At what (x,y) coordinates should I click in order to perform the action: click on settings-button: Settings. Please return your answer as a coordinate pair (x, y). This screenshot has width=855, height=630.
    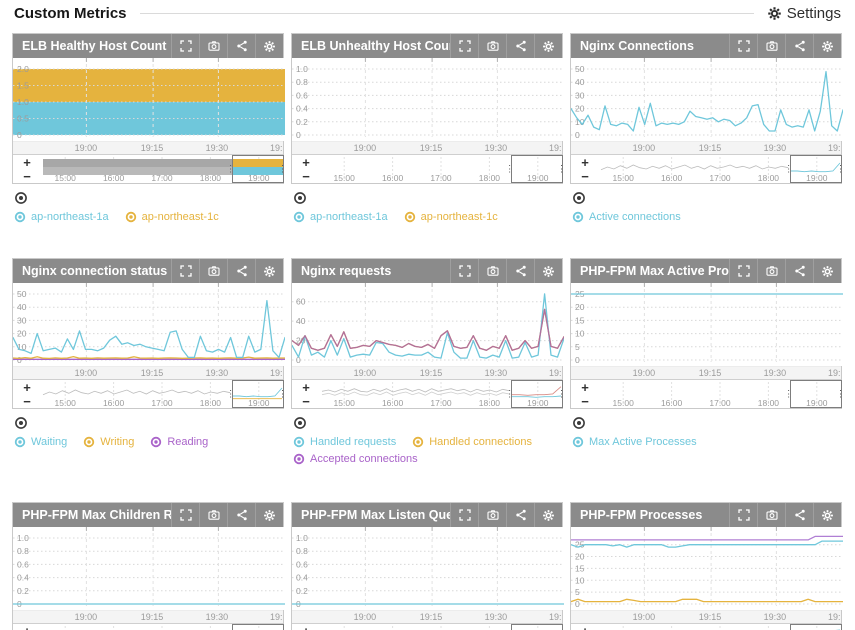
    Looking at the image, I should click on (804, 13).